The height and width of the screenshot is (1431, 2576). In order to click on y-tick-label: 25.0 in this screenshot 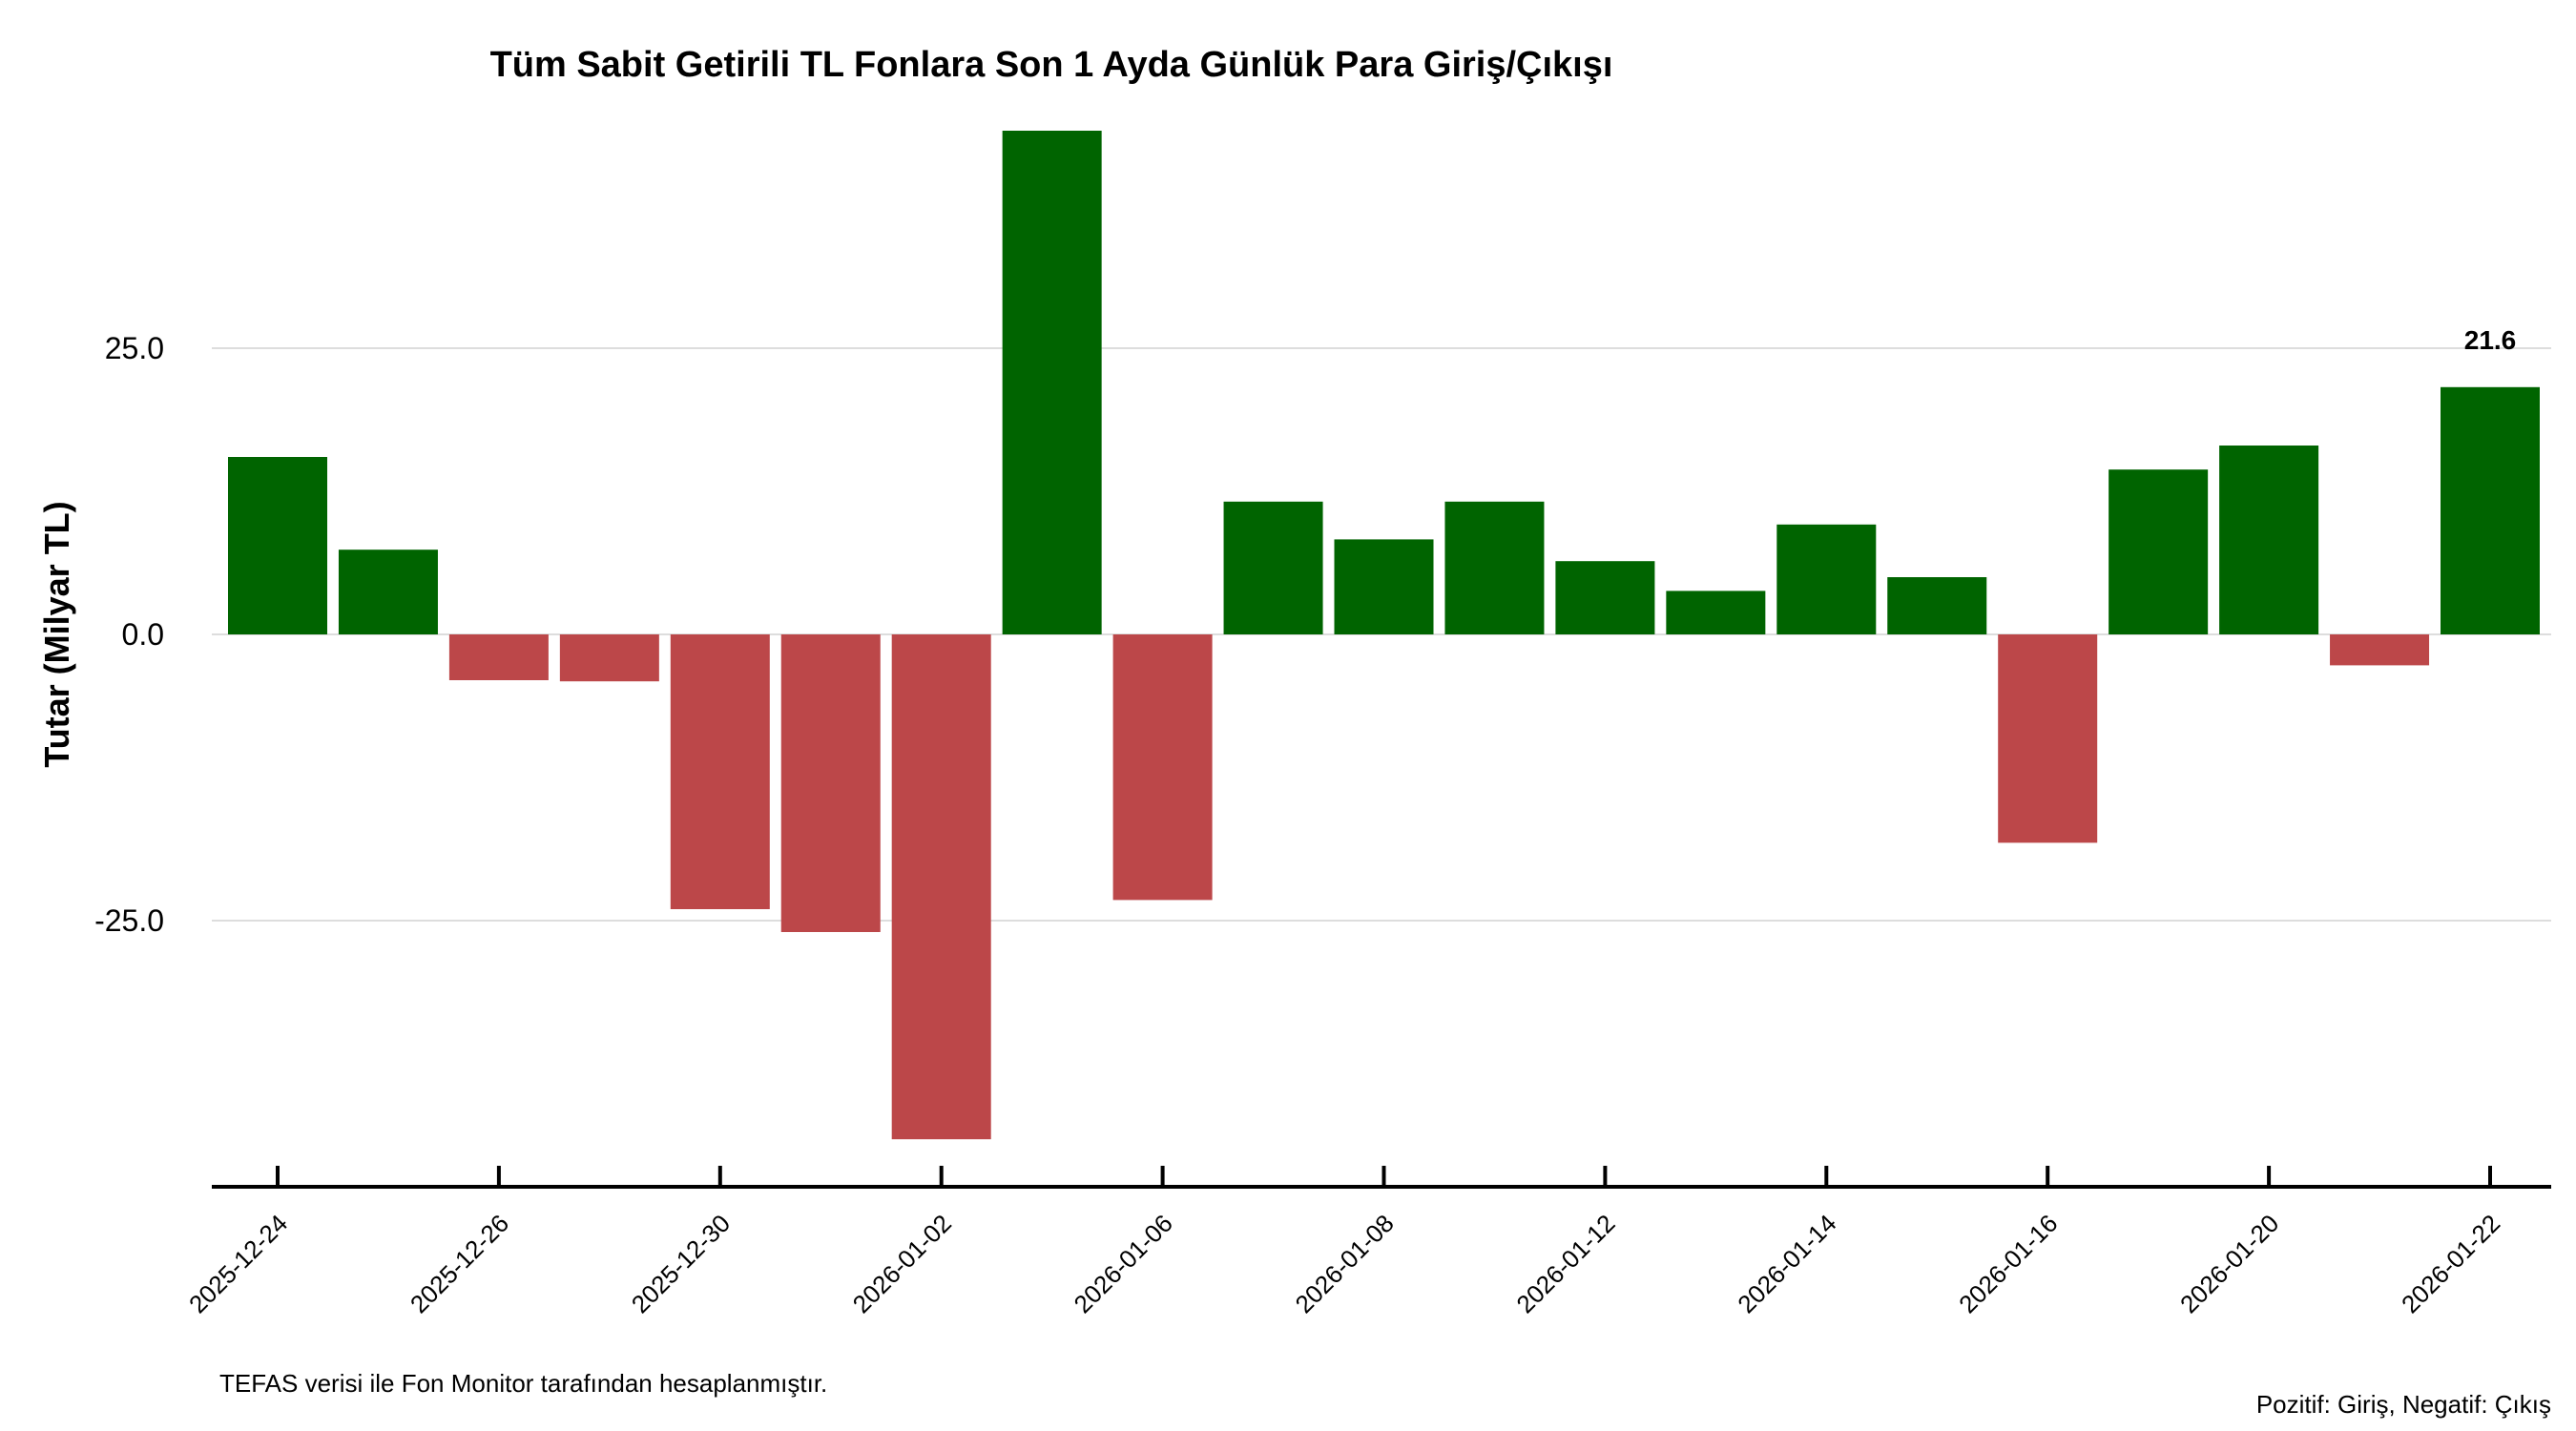, I will do `click(134, 348)`.